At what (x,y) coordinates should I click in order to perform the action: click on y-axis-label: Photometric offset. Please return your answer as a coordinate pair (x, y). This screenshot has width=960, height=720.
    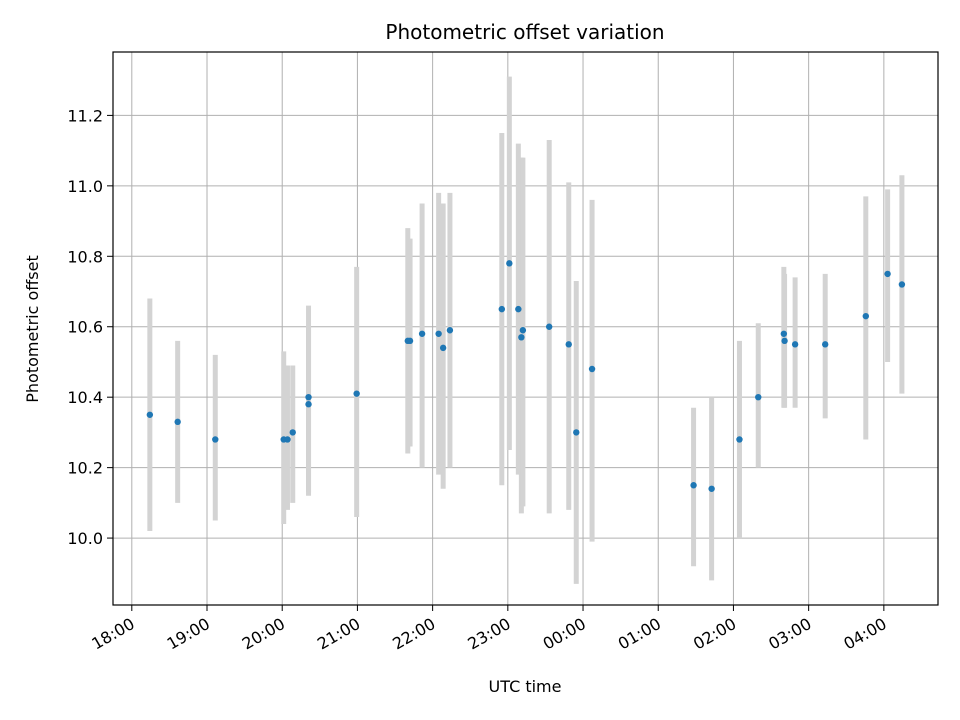
    Looking at the image, I should click on (32, 329).